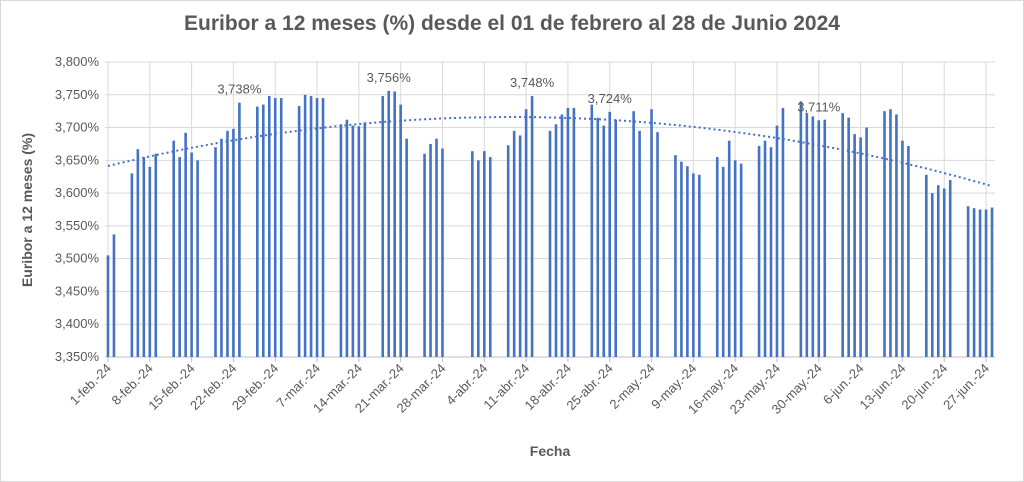  What do you see at coordinates (77, 61) in the screenshot?
I see `y-tick-label: 3,800%` at bounding box center [77, 61].